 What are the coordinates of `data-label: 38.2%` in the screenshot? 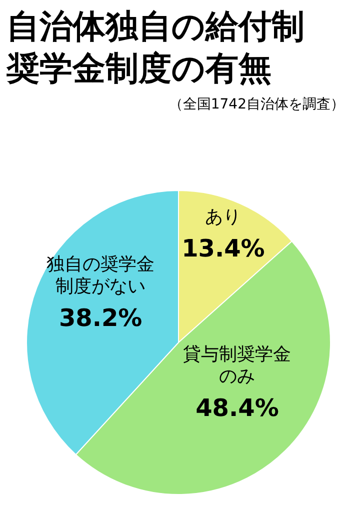 It's located at (100, 318).